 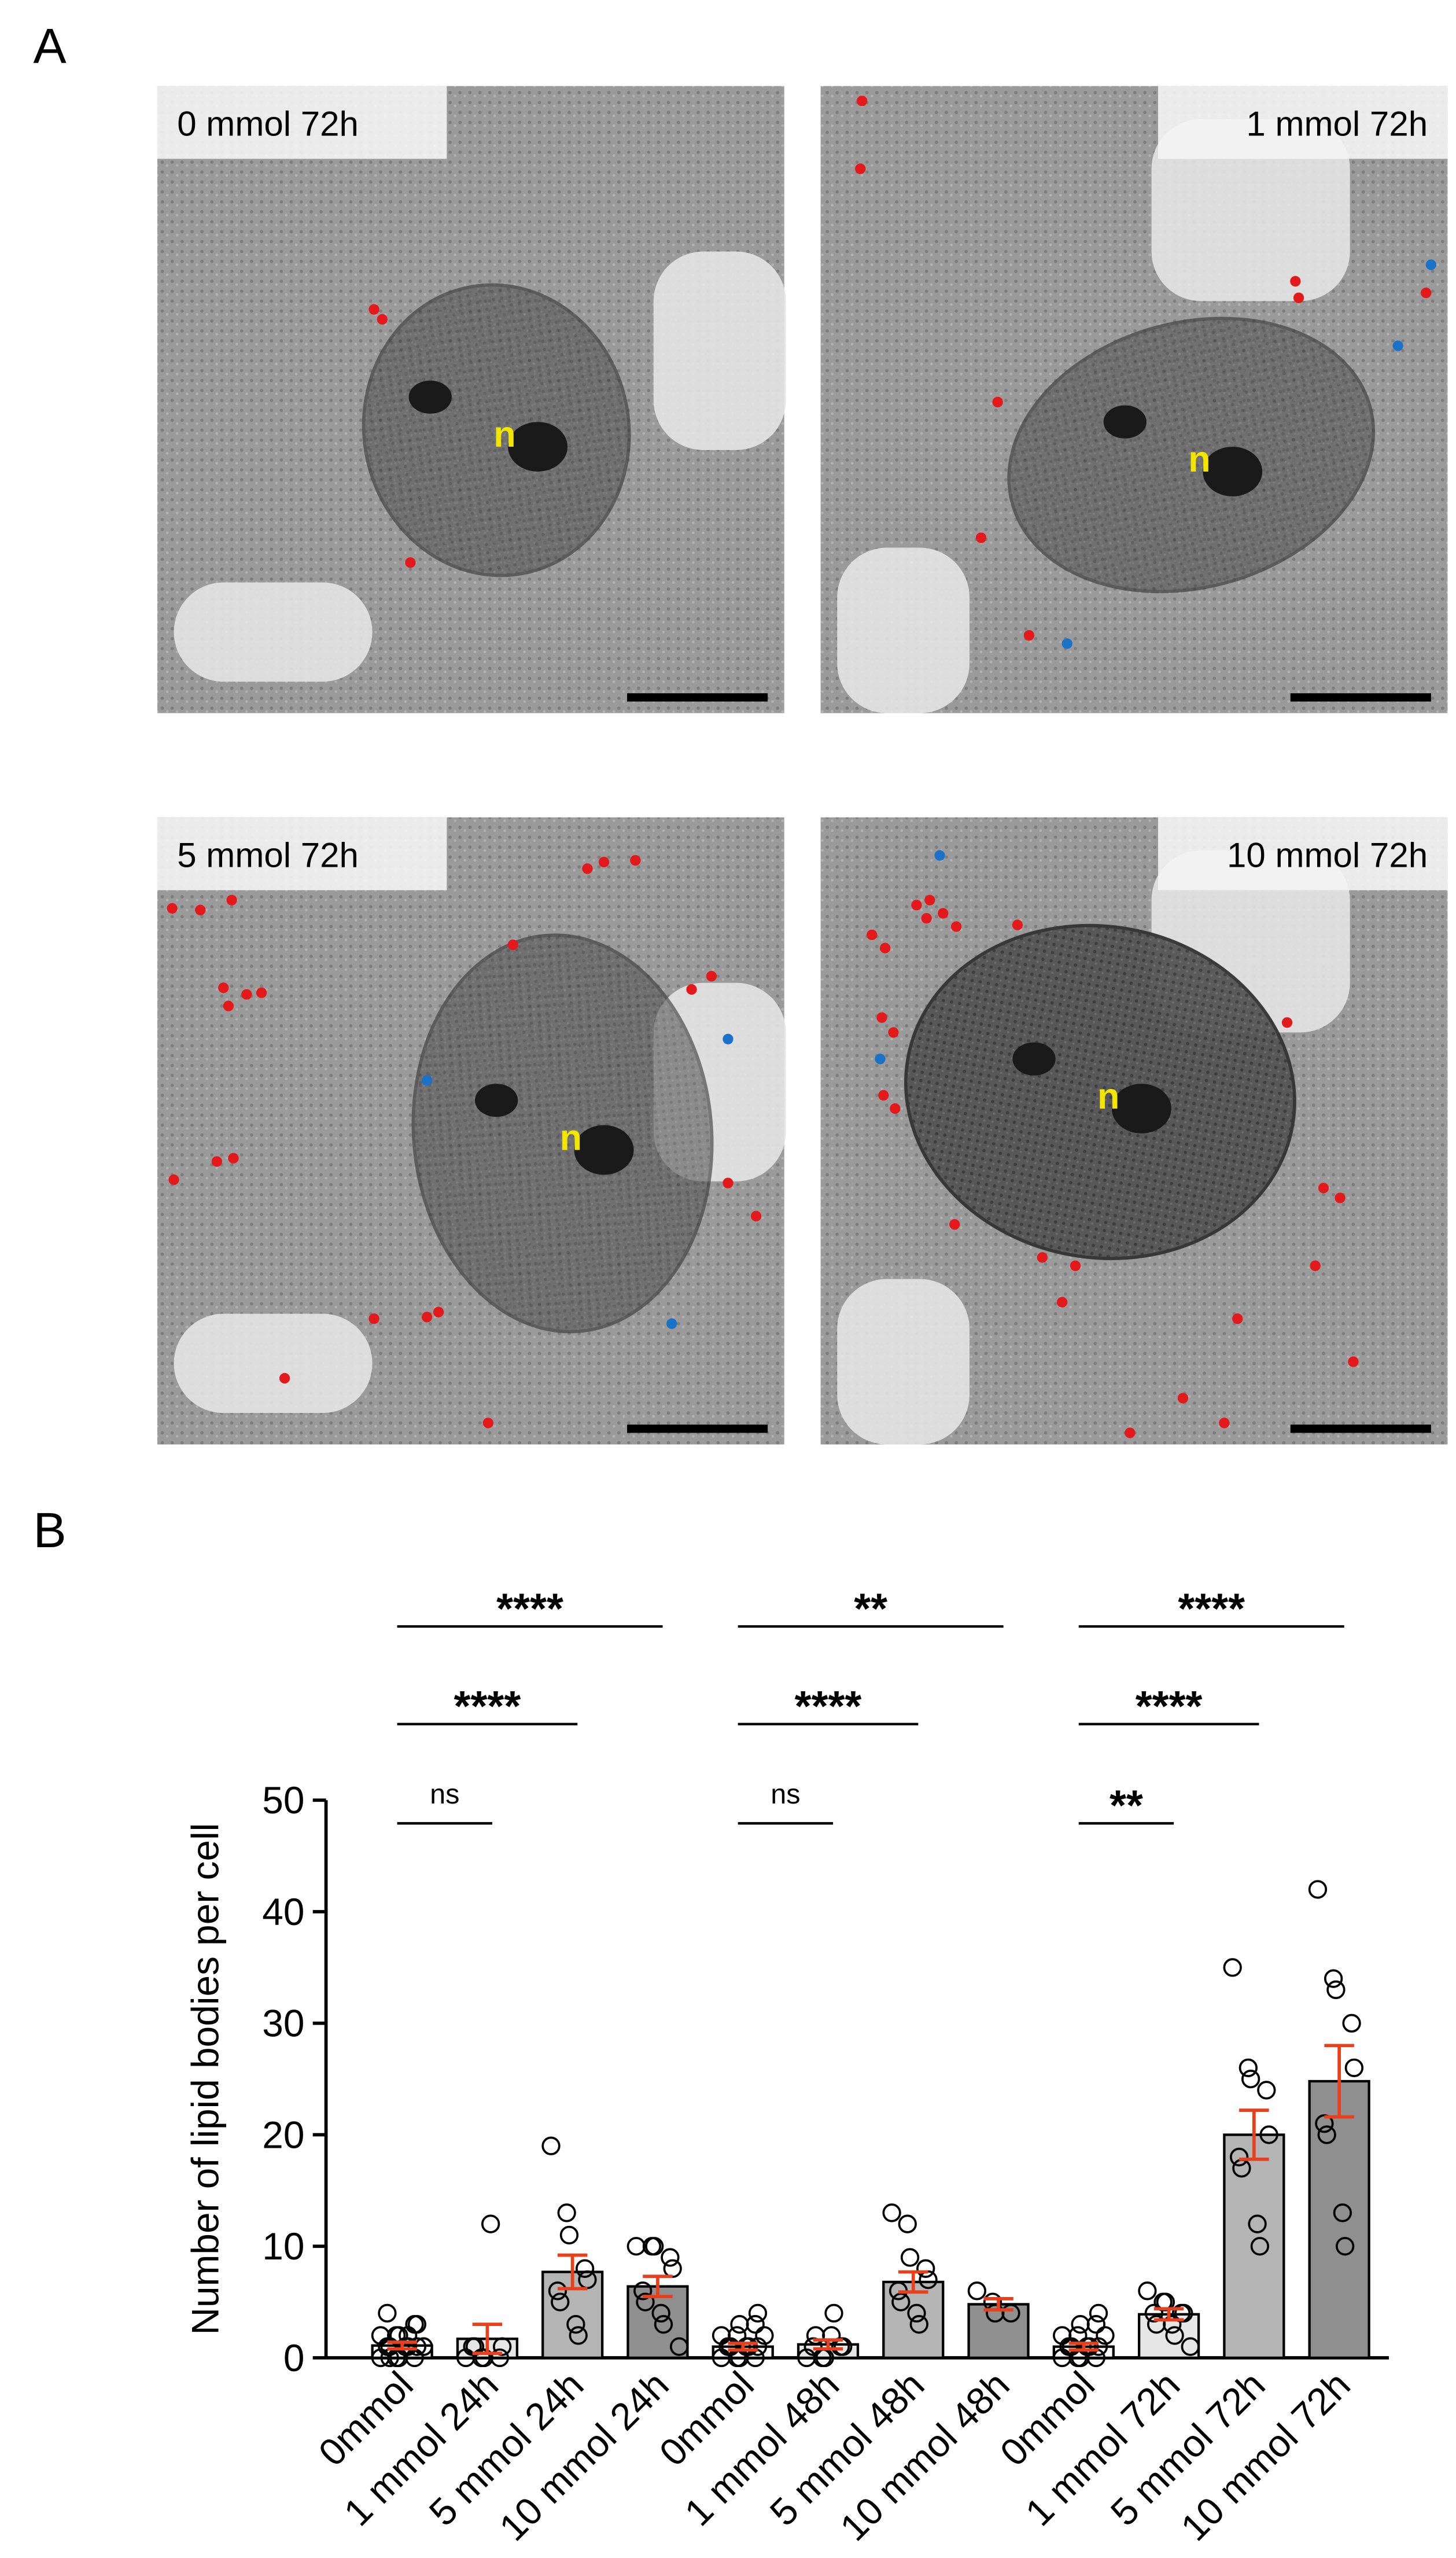 What do you see at coordinates (268, 124) in the screenshot?
I see `image-label: 0 mmol 72h` at bounding box center [268, 124].